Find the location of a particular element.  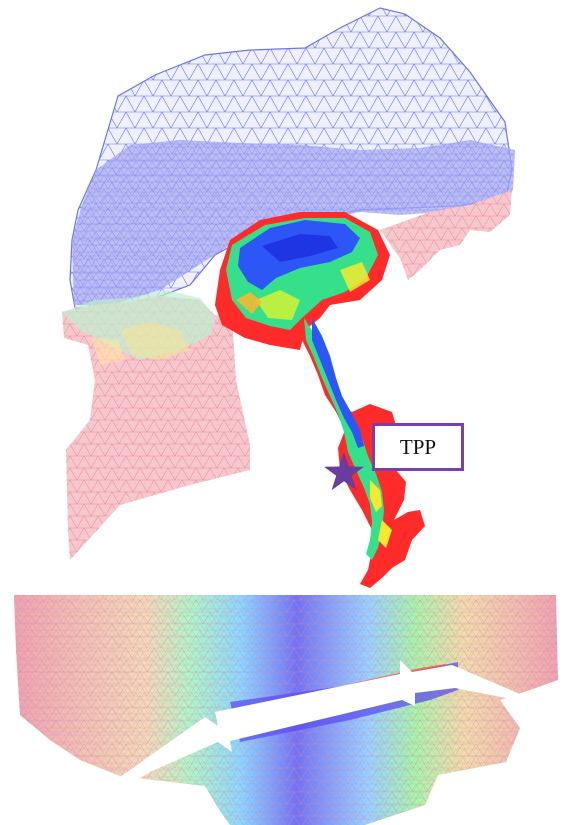

river-channel-green is located at coordinates (344, 439).